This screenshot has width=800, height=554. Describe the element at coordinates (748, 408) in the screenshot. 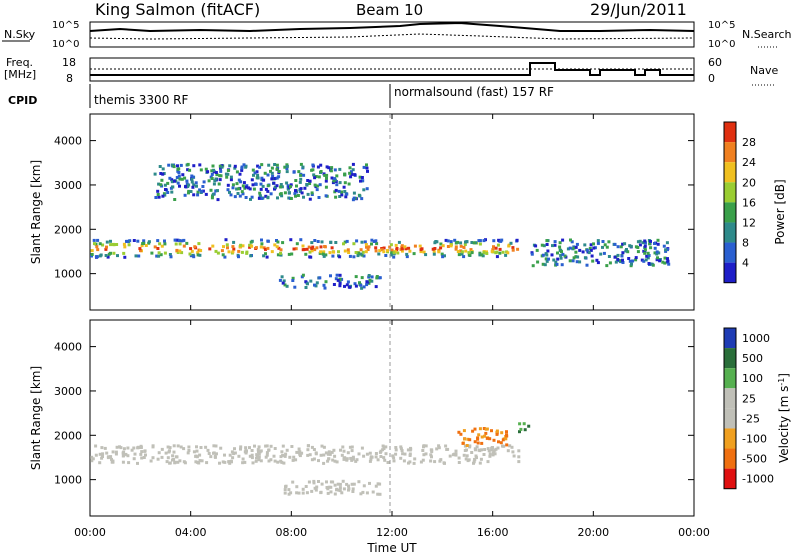

I see `velocity-colorbar: 1000 500 100 25 -25 -100 -500 -1000` at that location.